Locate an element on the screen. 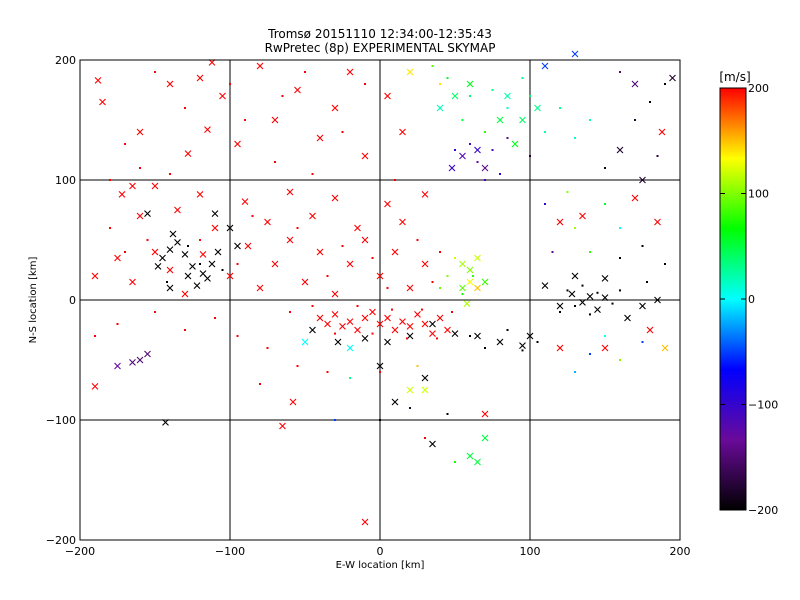  x-tick-label: 0 is located at coordinates (380, 551).